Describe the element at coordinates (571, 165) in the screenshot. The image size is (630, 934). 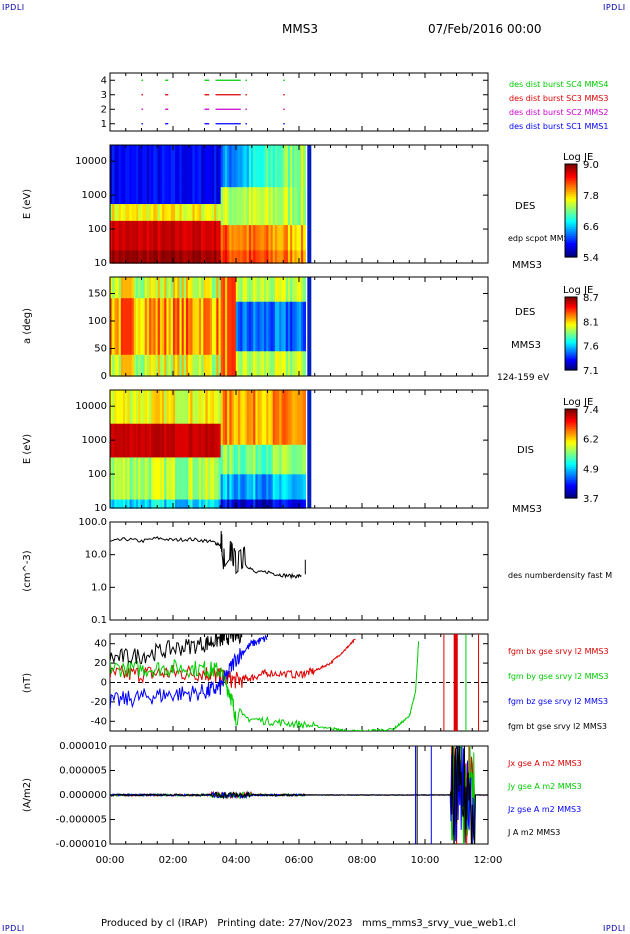
I see `des-energy-colorbar-cell` at that location.